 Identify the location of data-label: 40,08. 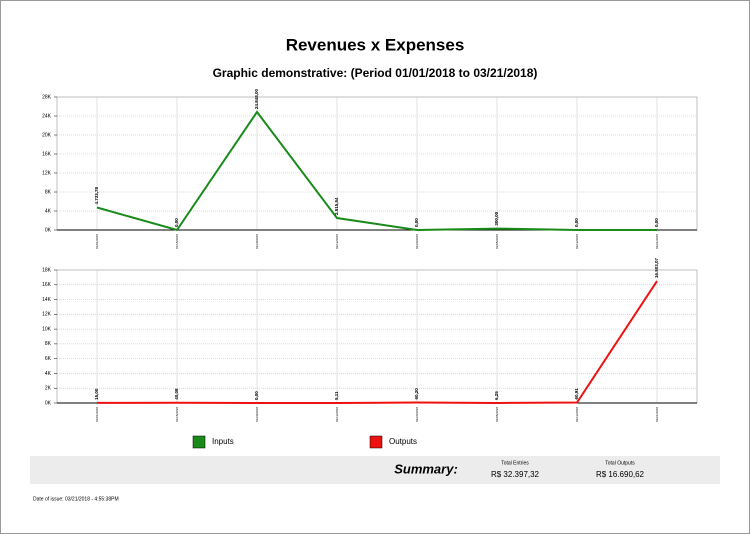
(176, 394).